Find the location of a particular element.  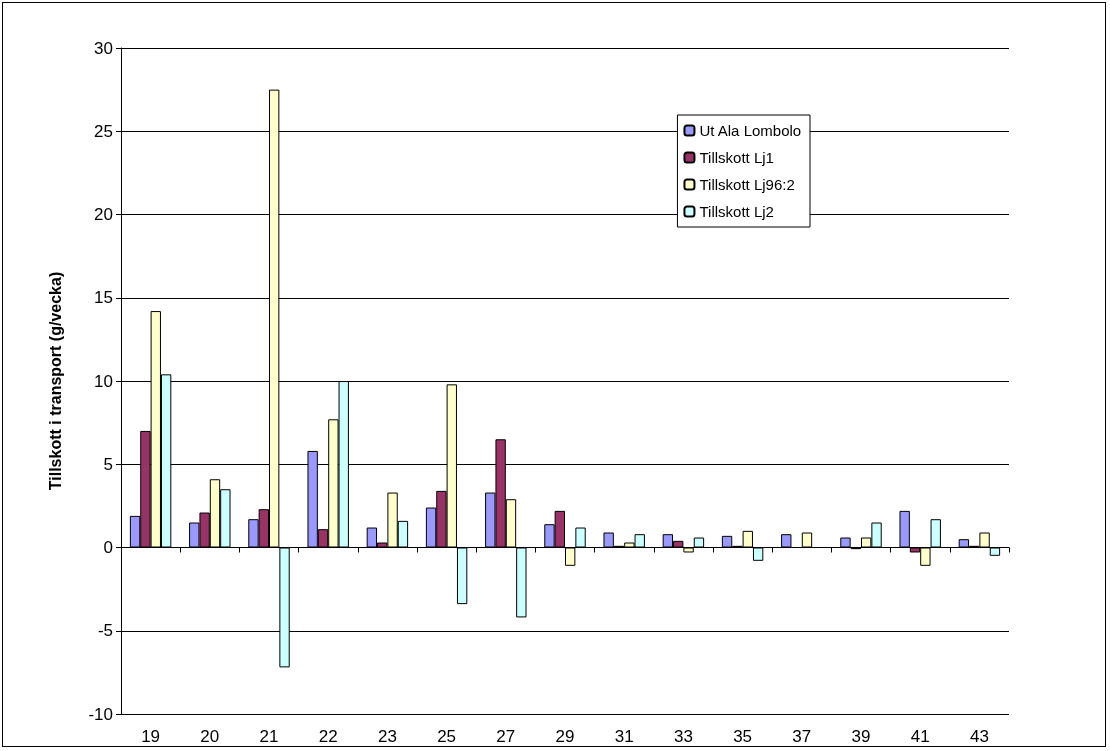

legend-label: Ut Ala Lombolo is located at coordinates (750, 130).